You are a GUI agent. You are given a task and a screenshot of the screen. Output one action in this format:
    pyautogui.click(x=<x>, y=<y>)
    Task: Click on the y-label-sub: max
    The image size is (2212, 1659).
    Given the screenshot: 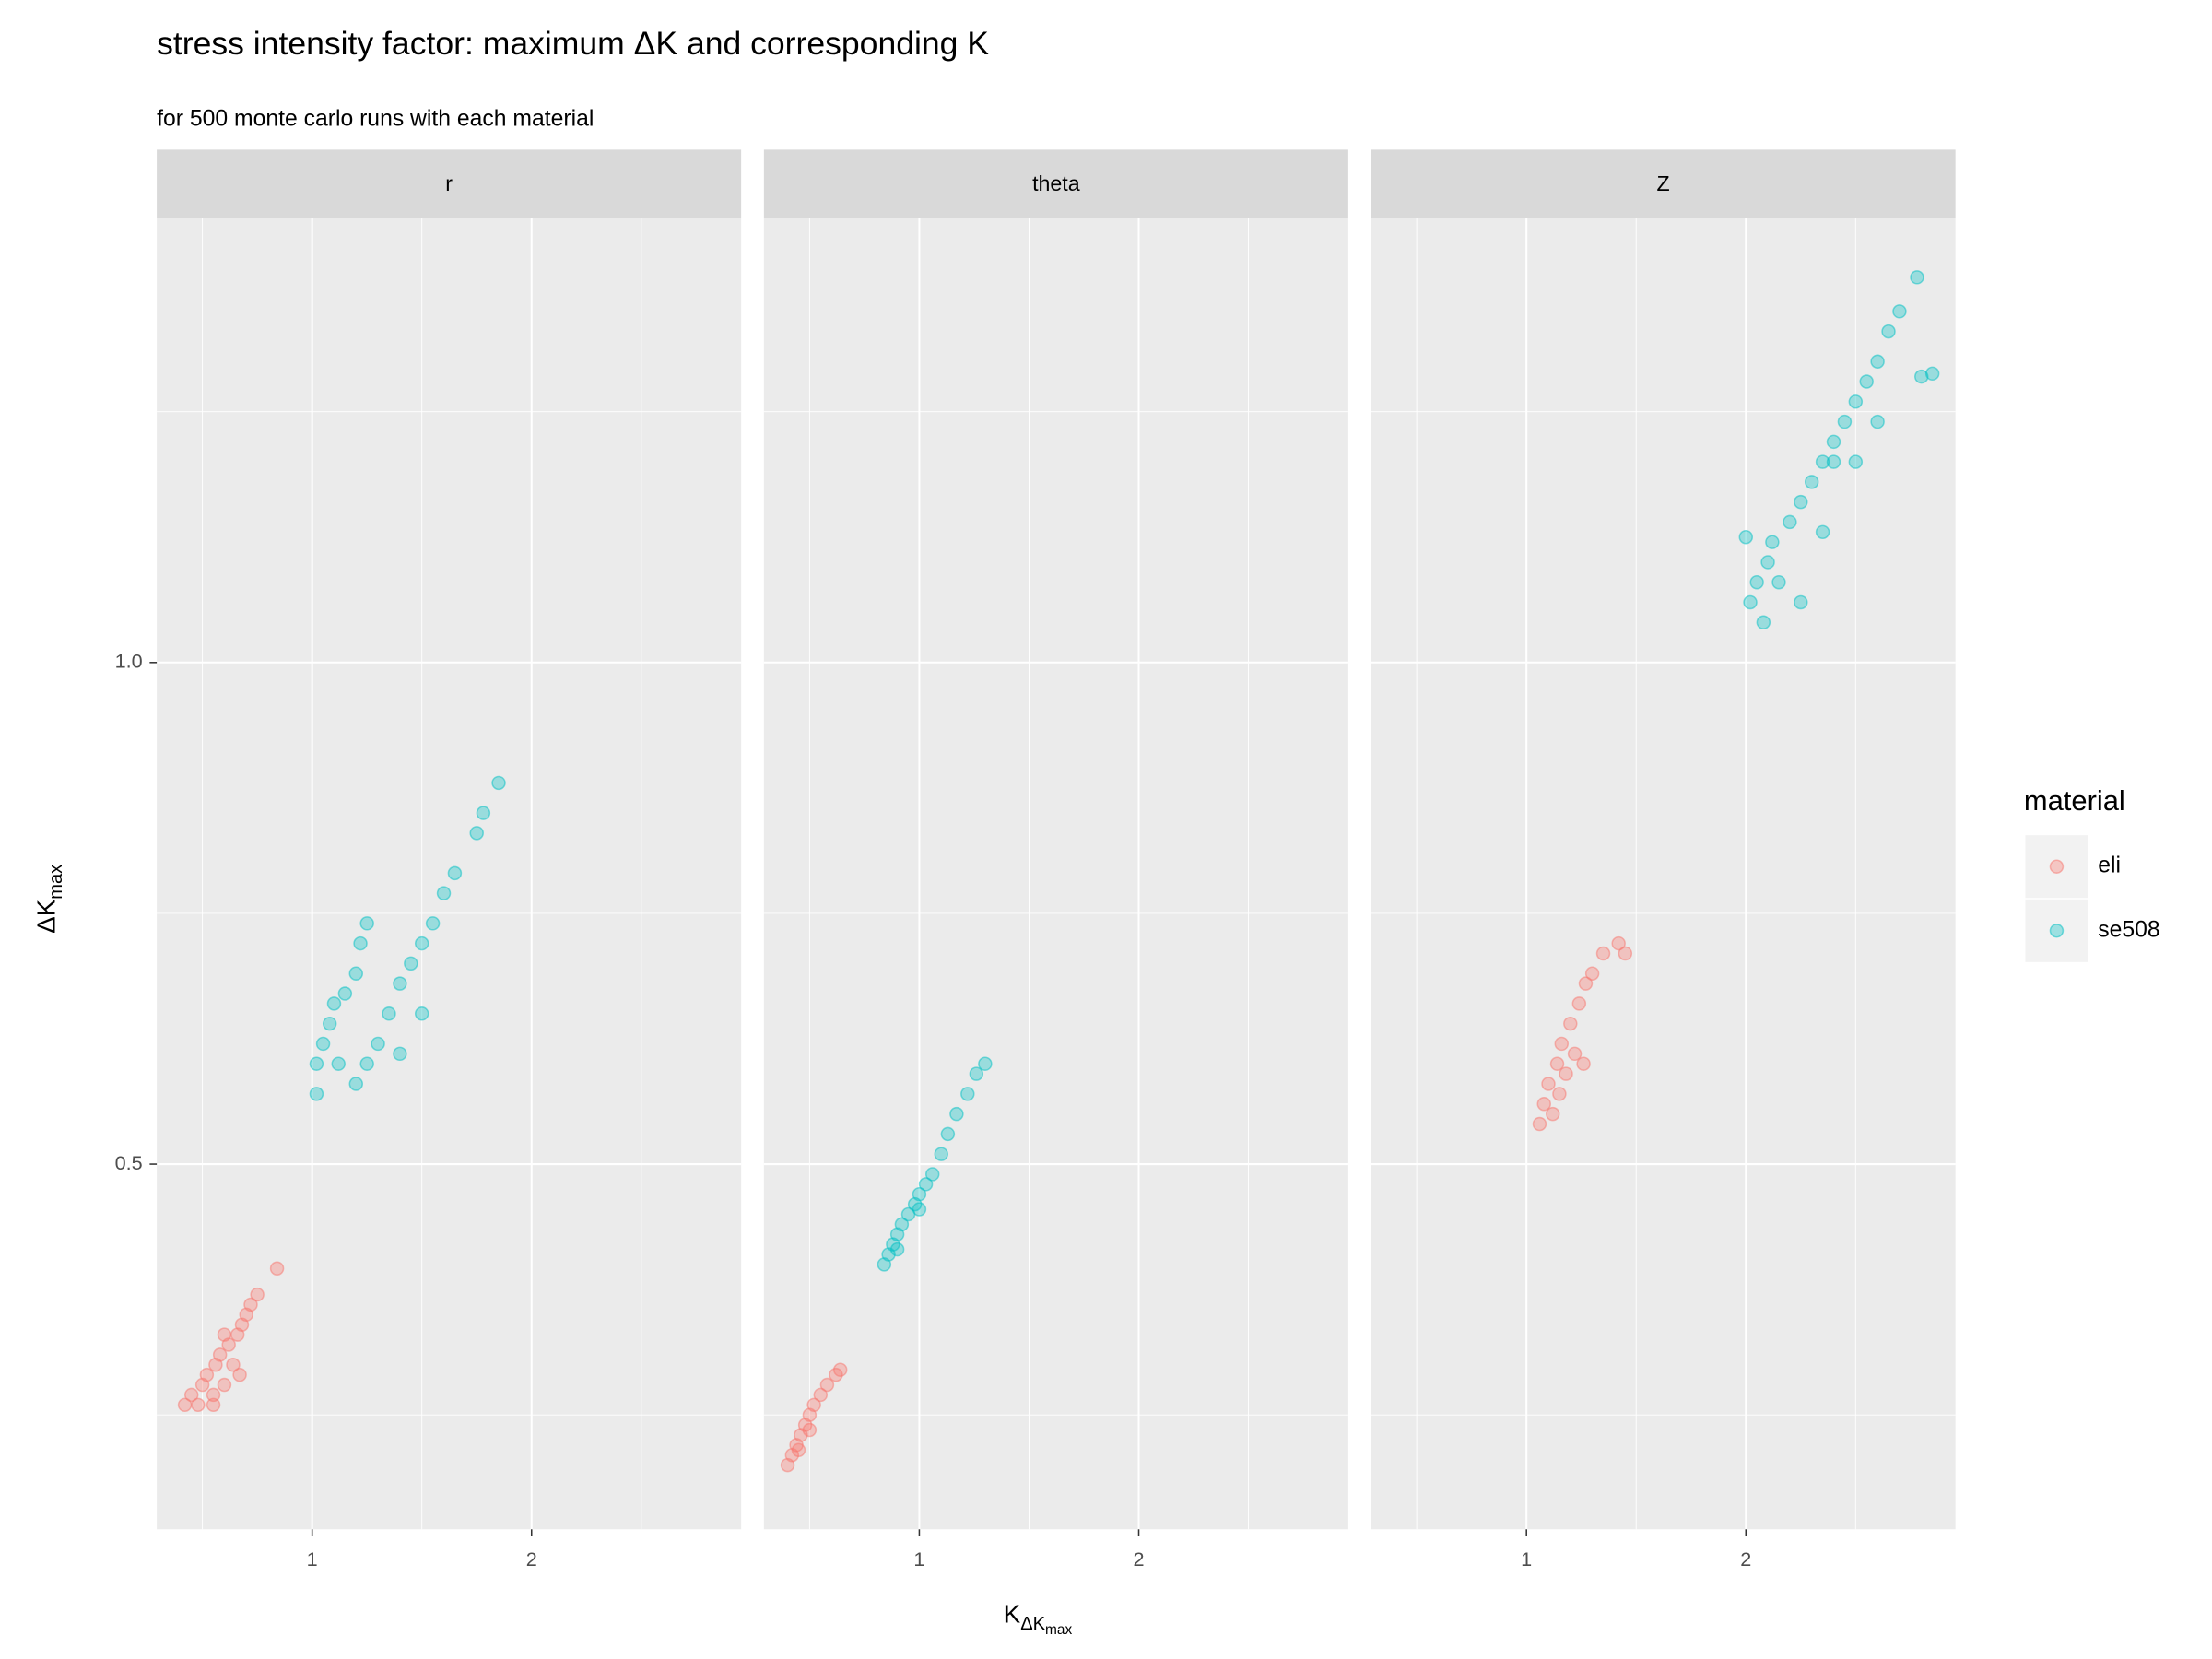 What is the action you would take?
    pyautogui.click(x=56, y=882)
    